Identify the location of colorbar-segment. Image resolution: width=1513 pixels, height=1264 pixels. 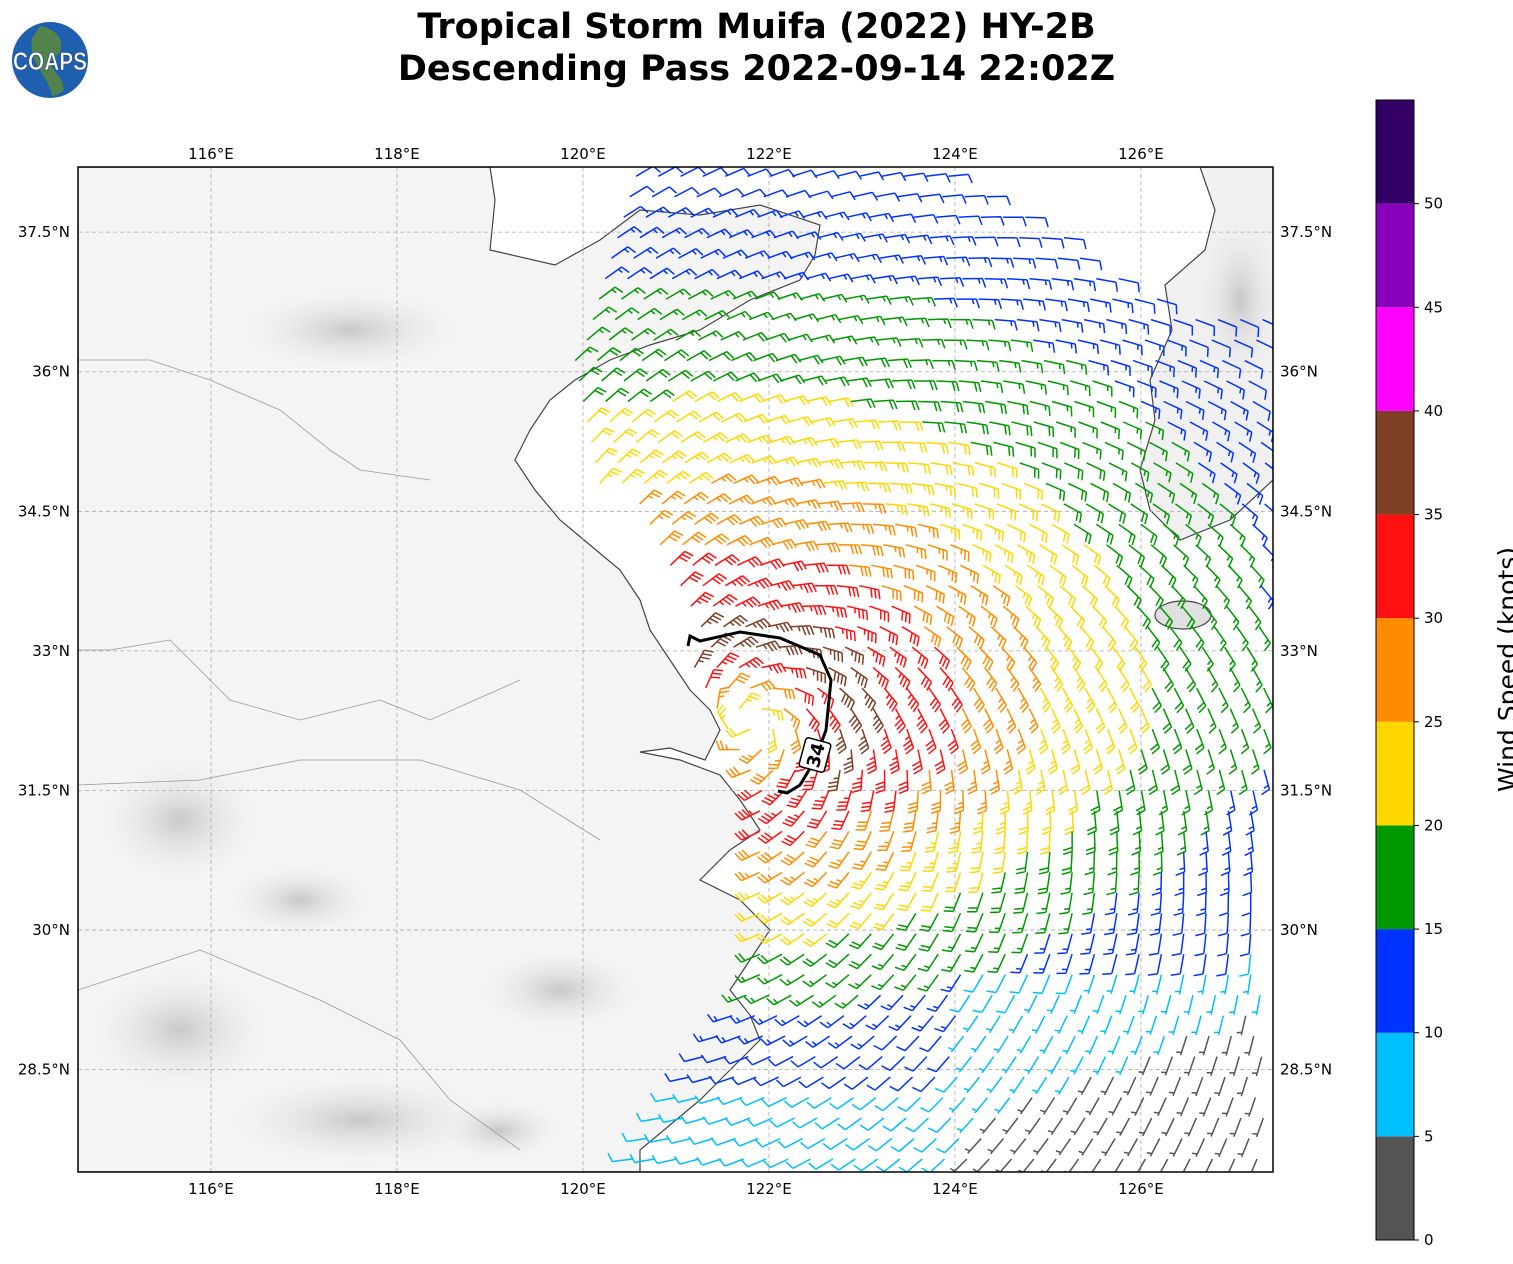
(1395, 255).